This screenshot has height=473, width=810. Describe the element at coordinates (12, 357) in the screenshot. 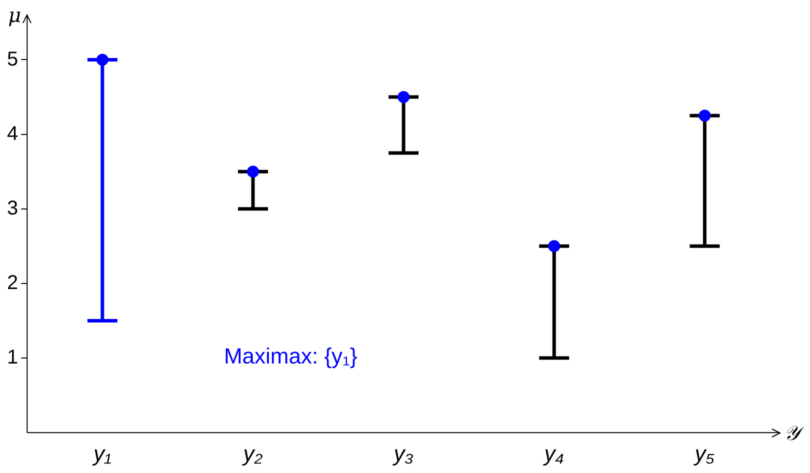

I see `y-tick-label: 1` at that location.